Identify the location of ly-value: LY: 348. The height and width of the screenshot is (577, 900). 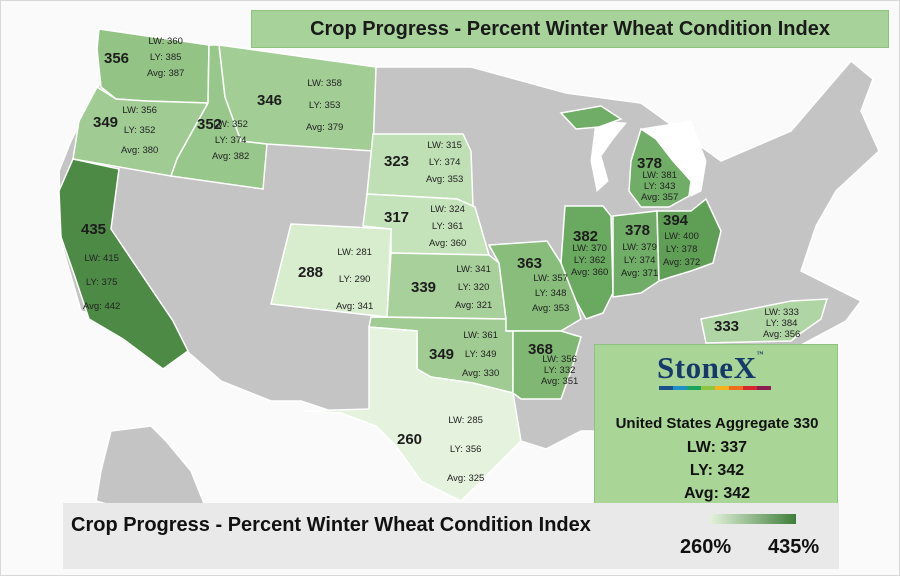
(550, 293).